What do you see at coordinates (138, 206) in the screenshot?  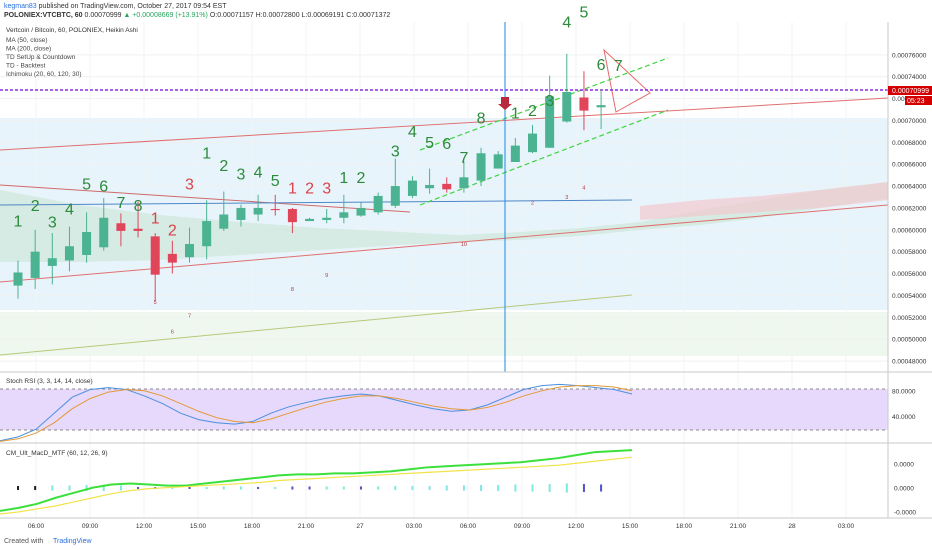 I see `td-setup-number: 8` at bounding box center [138, 206].